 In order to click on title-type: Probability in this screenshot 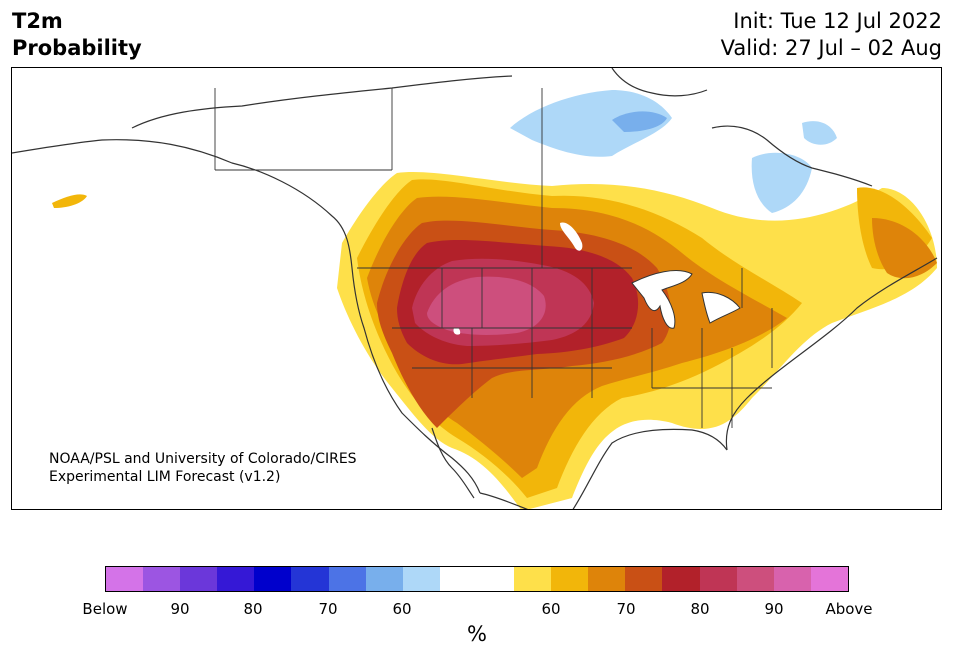, I will do `click(77, 48)`.